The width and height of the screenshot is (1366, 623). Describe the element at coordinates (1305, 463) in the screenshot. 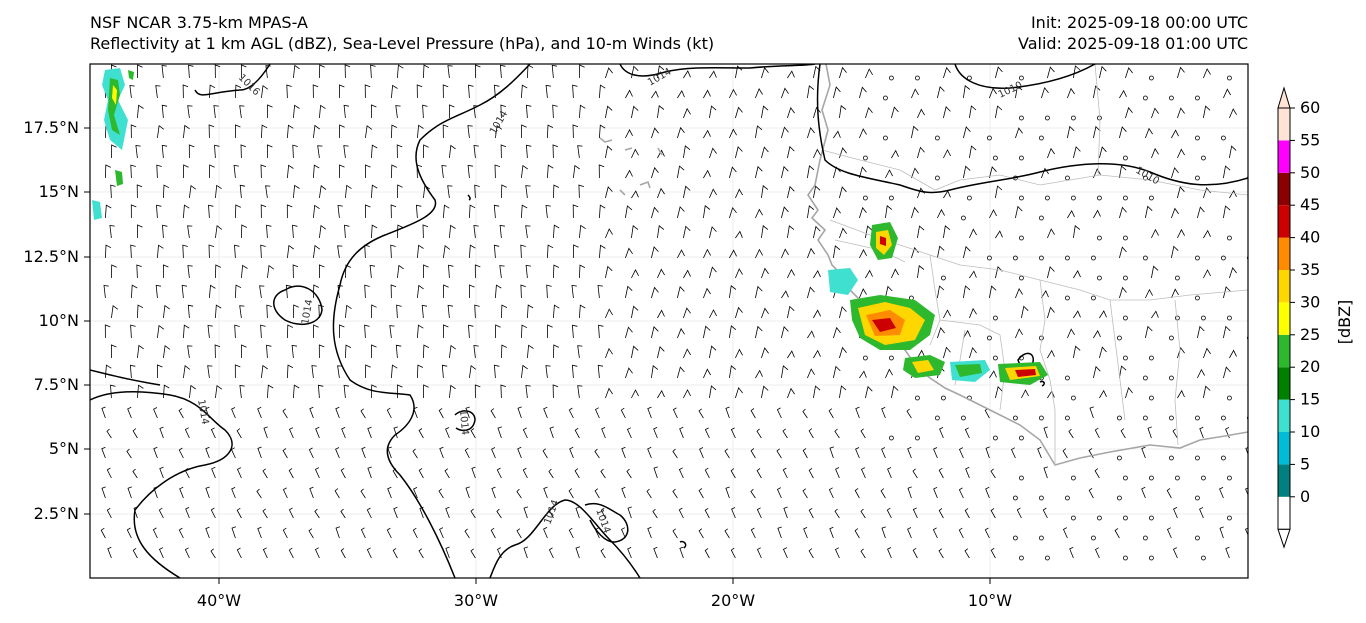

I see `colorbar-tick-label: 5` at that location.